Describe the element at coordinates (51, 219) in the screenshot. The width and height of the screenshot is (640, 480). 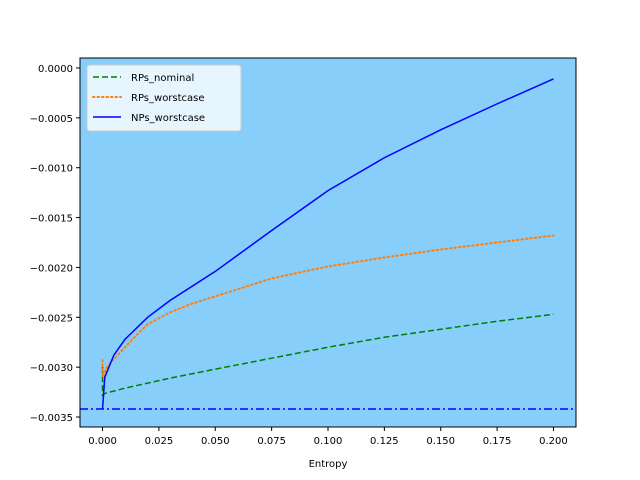
I see `y-tick-label: −0.0015` at that location.